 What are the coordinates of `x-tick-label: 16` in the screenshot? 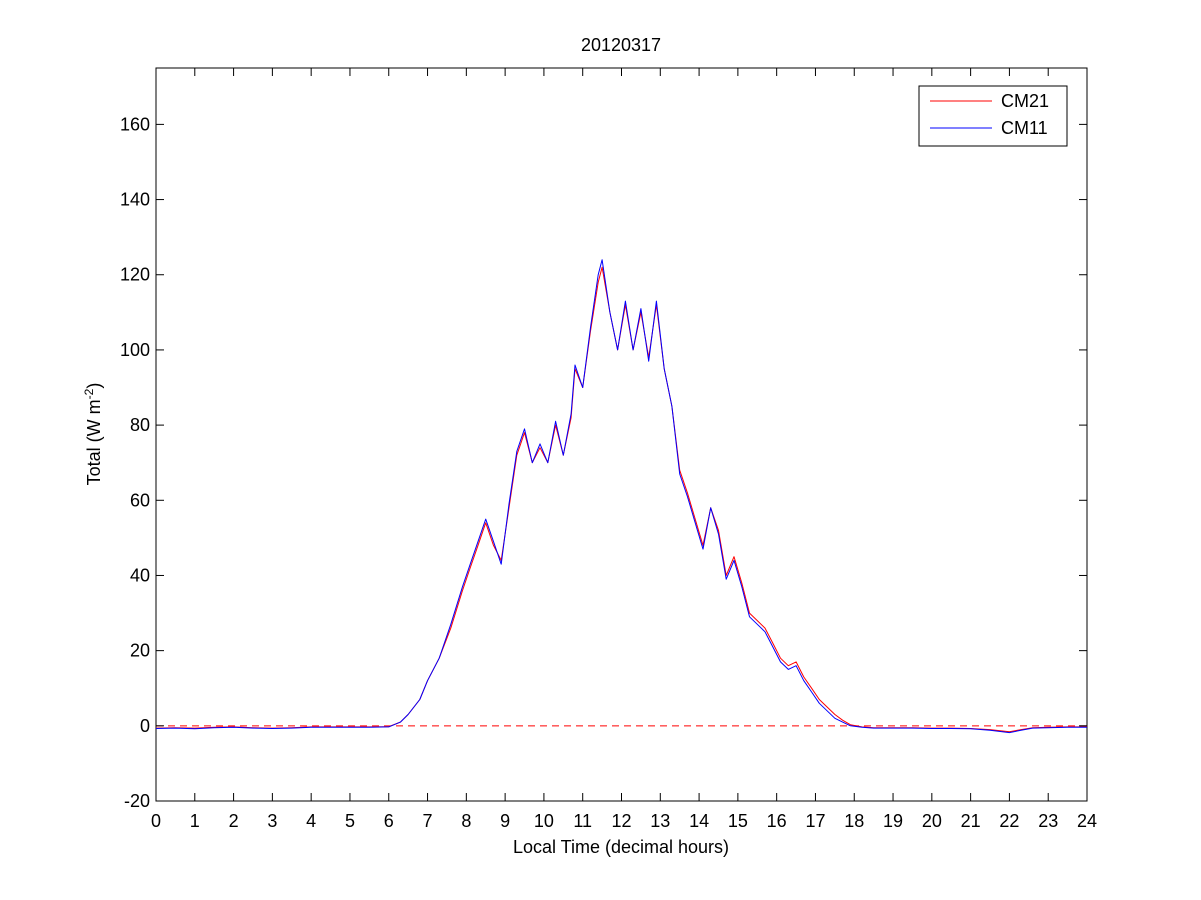 It's located at (777, 821).